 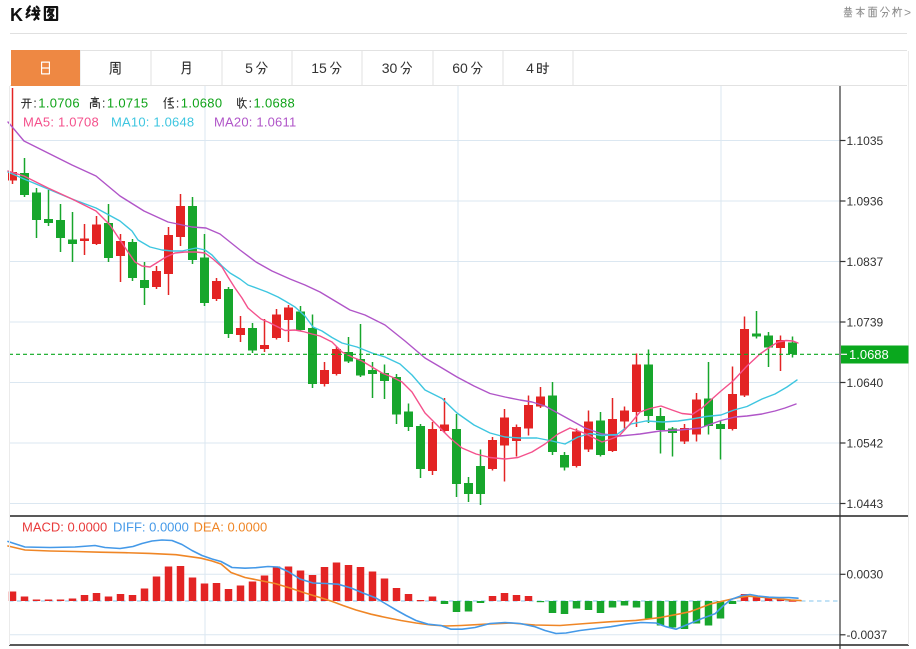 I want to click on svg-text: MA10: 1.0648, so click(x=152, y=122).